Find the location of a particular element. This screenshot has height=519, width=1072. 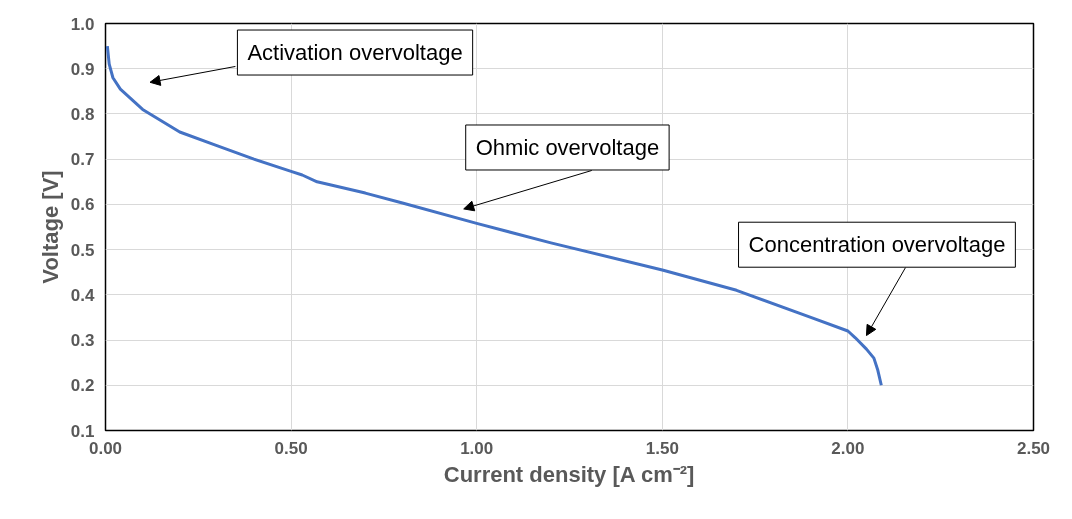

y-tick-label: 1.0 is located at coordinates (82, 24).